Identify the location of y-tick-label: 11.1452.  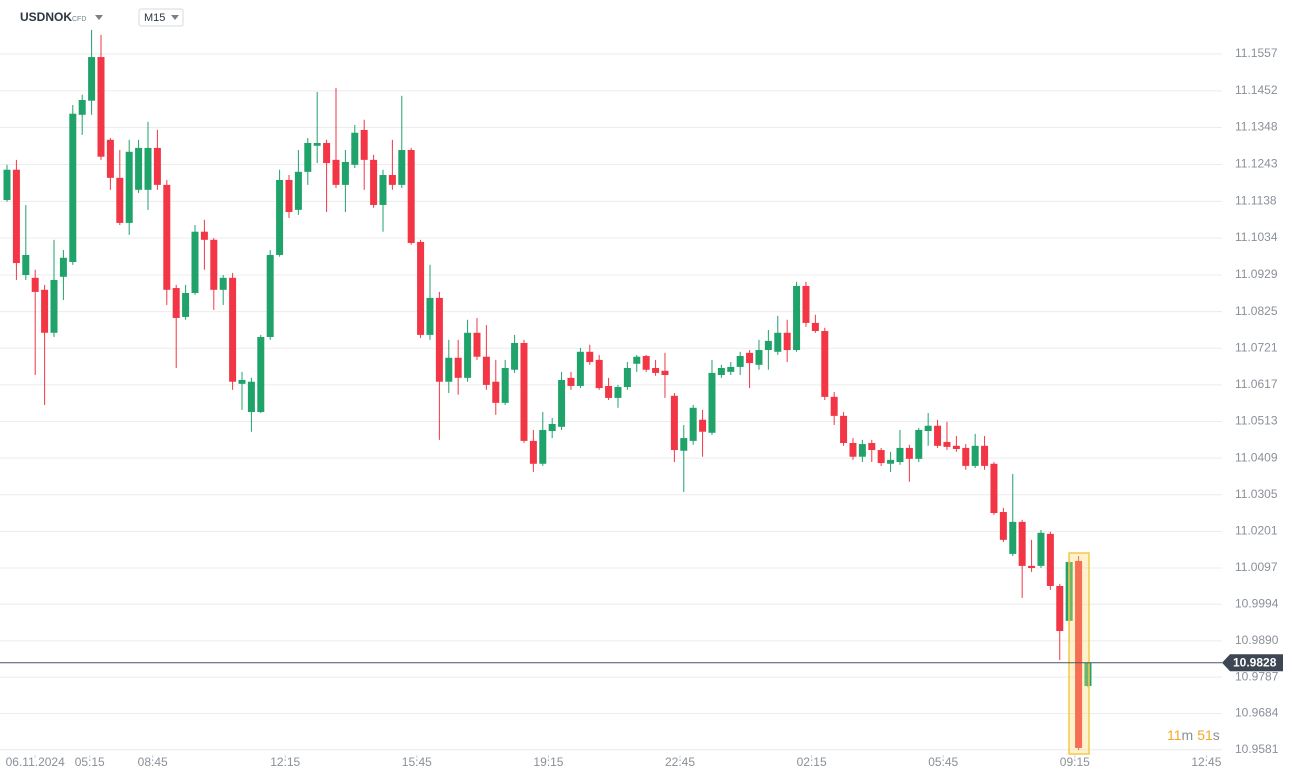
(1256, 90).